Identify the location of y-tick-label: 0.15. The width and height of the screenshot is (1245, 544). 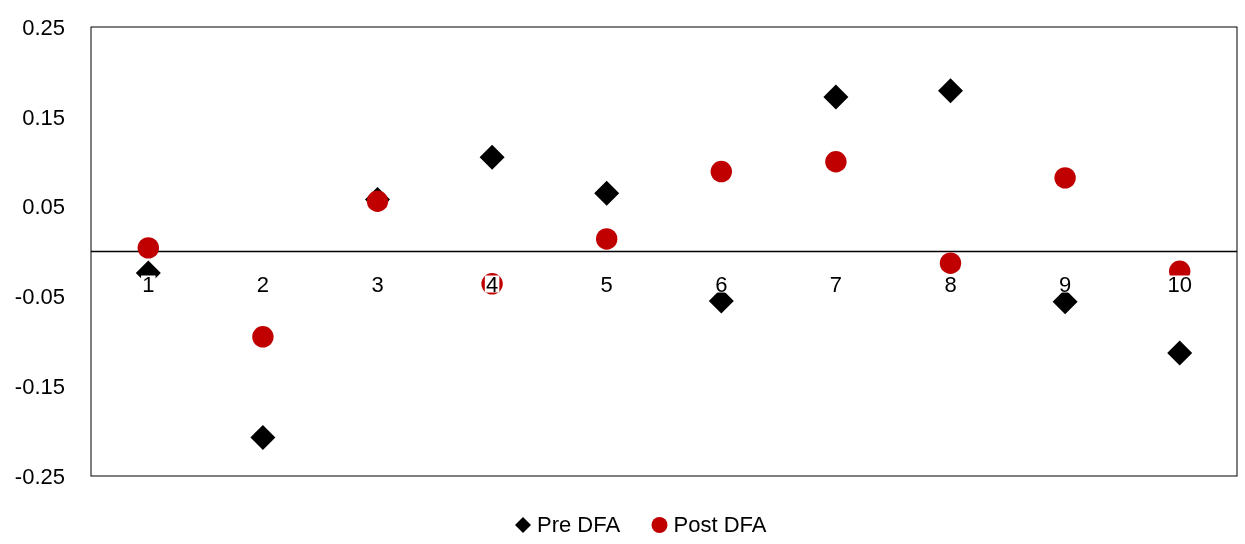
(43, 117).